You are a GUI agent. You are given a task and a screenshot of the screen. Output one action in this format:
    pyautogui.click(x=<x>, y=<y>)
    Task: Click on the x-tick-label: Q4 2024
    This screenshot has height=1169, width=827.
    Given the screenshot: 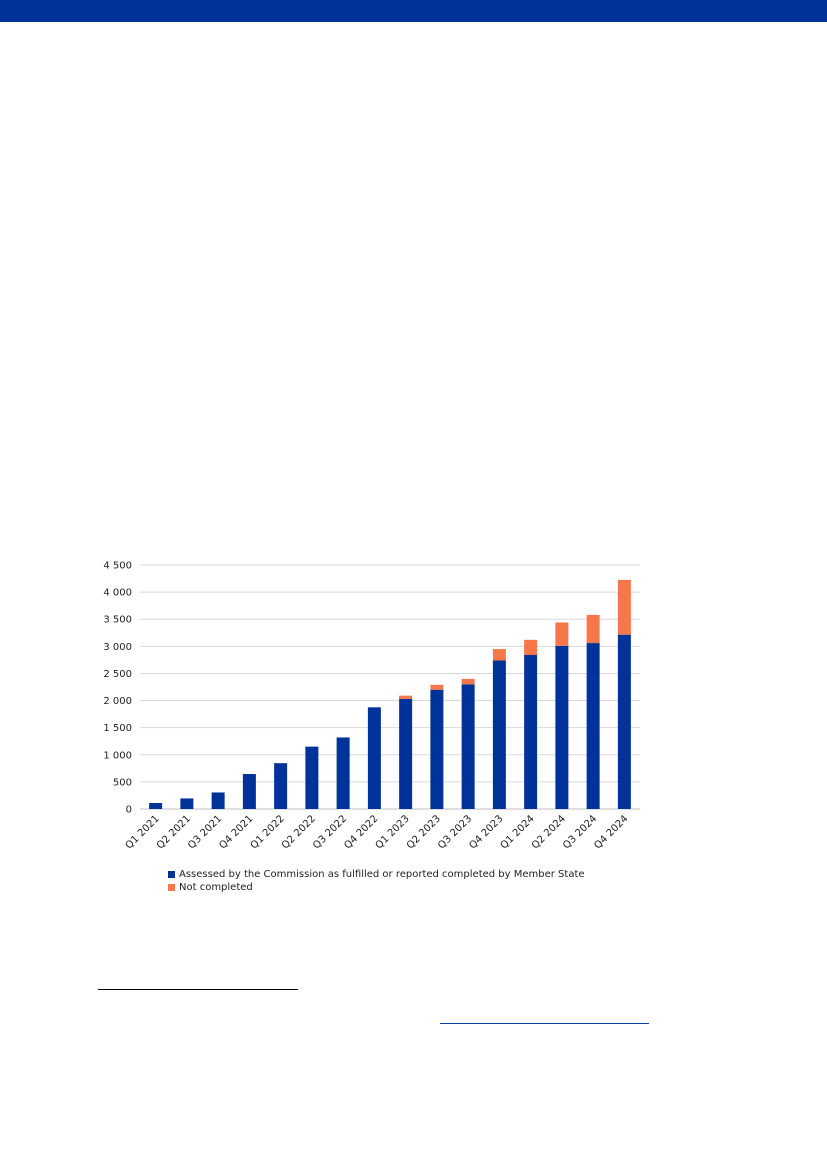 What is the action you would take?
    pyautogui.click(x=611, y=832)
    